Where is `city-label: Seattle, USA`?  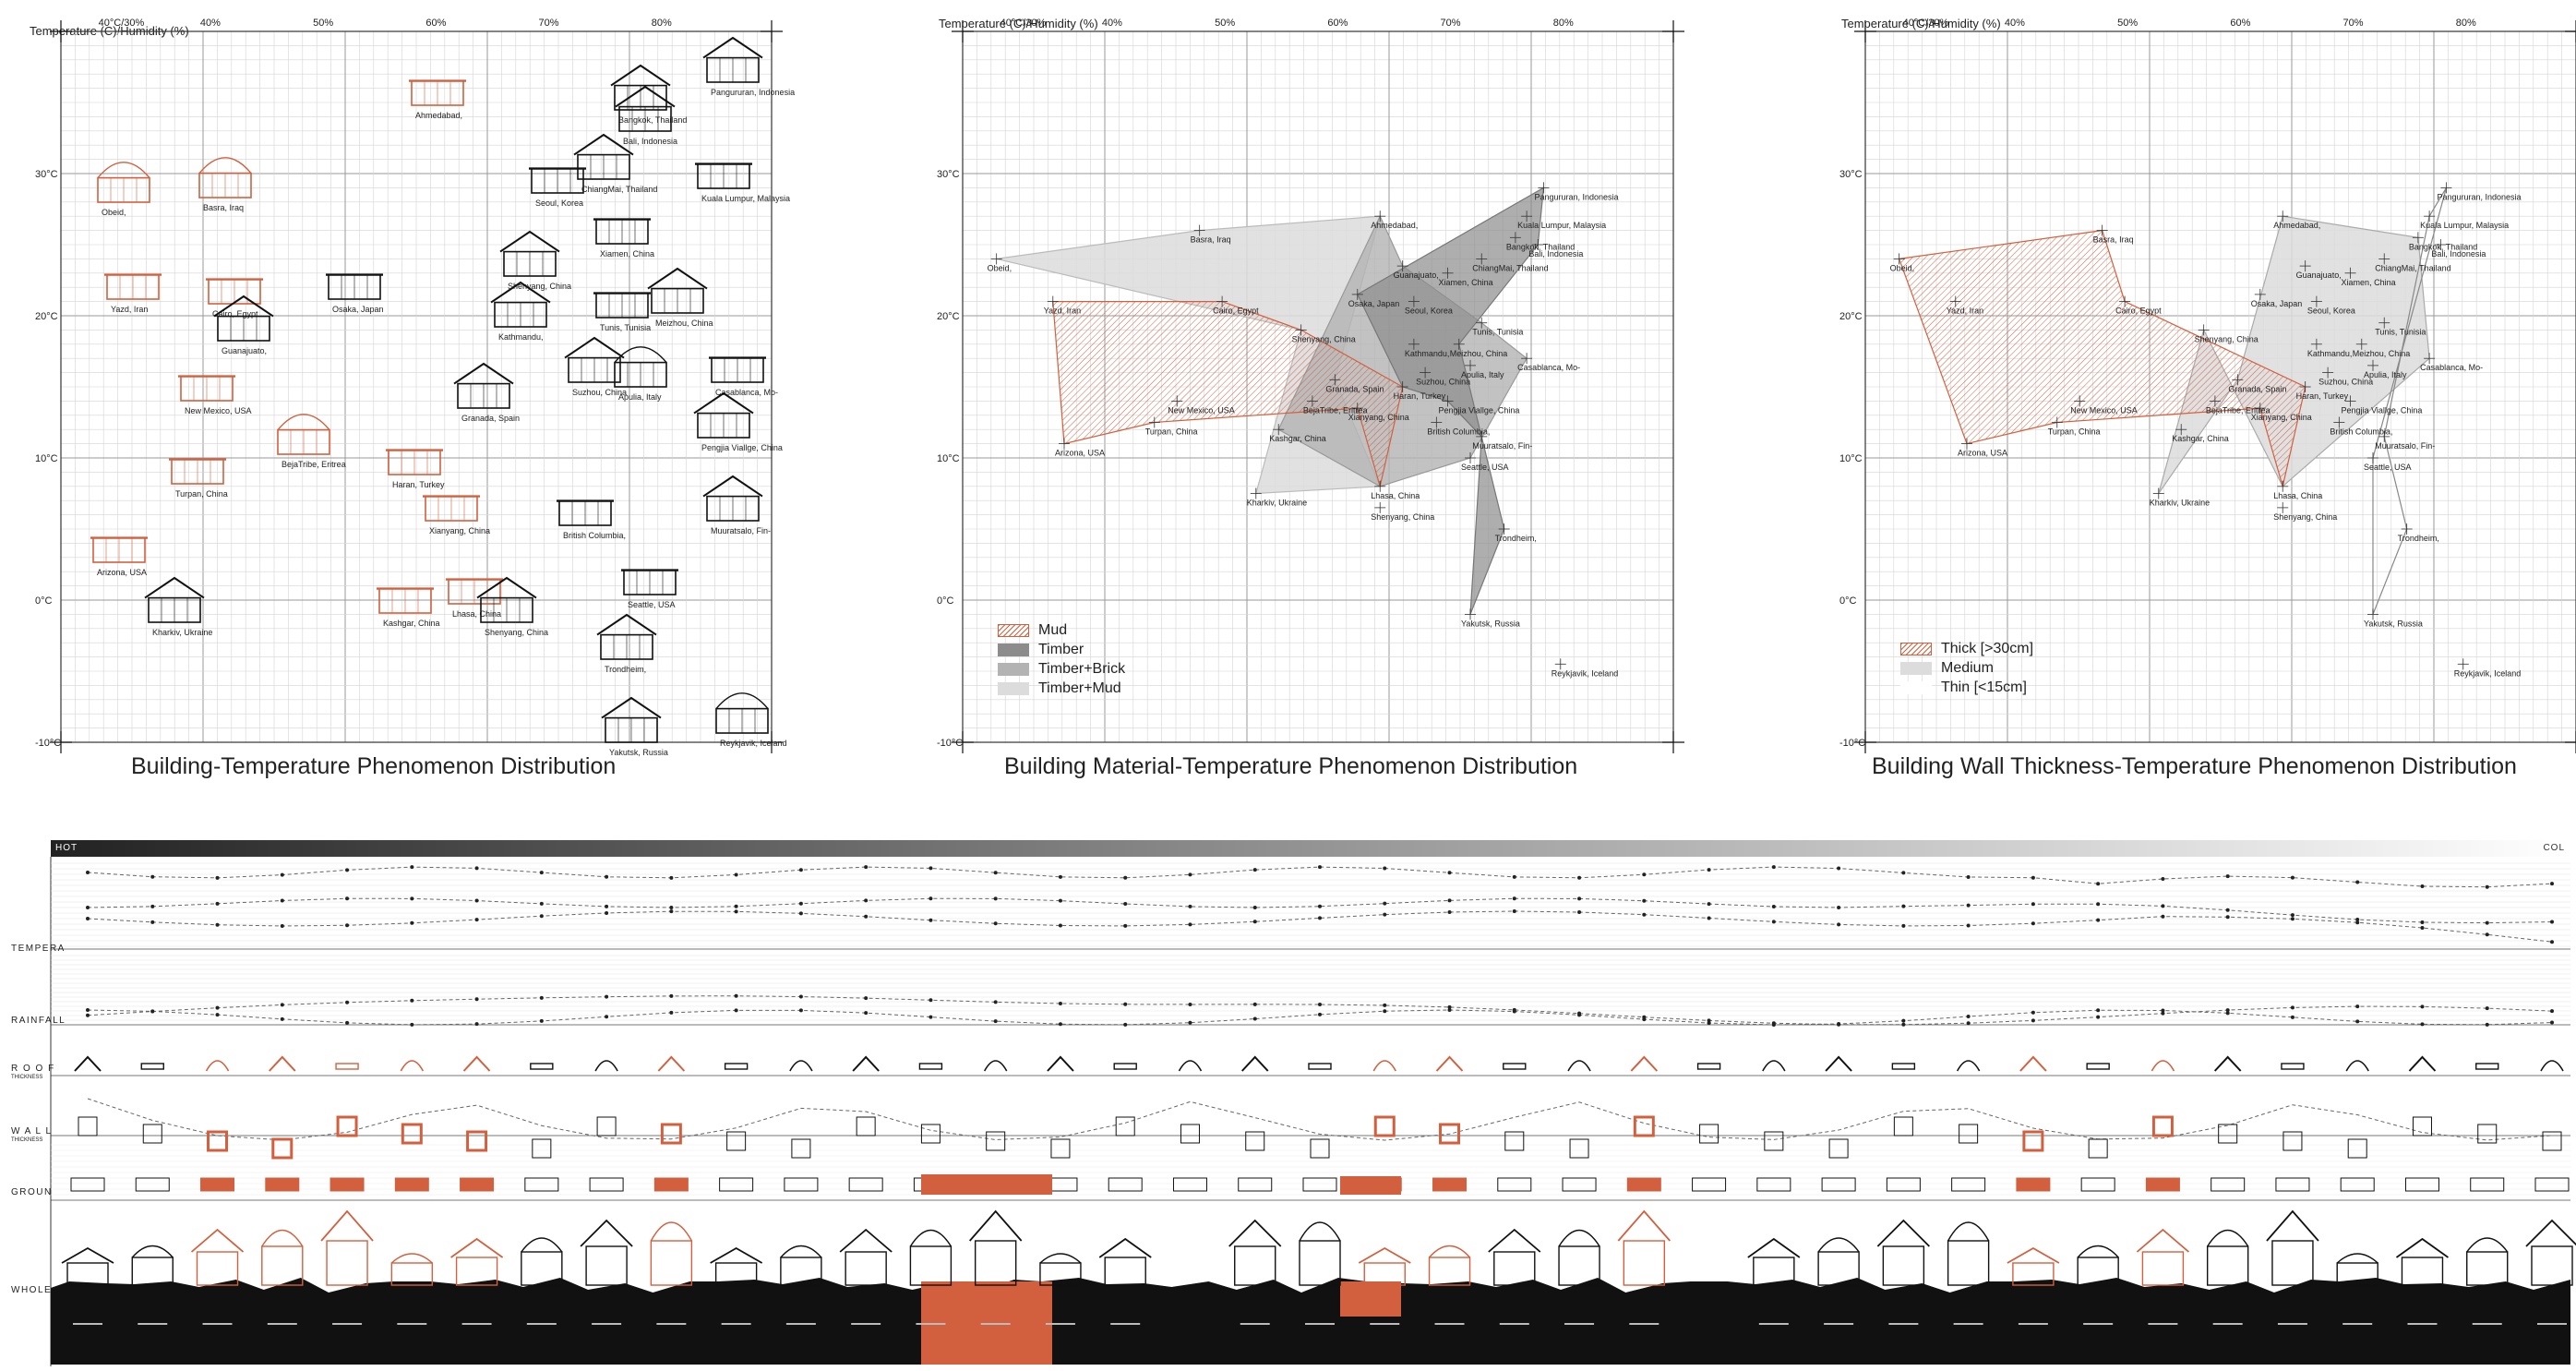 city-label: Seattle, USA is located at coordinates (1485, 467).